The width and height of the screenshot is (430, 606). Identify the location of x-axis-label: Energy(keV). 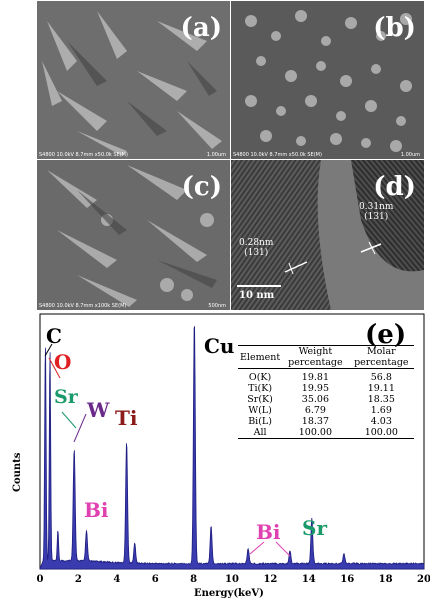
(229, 593).